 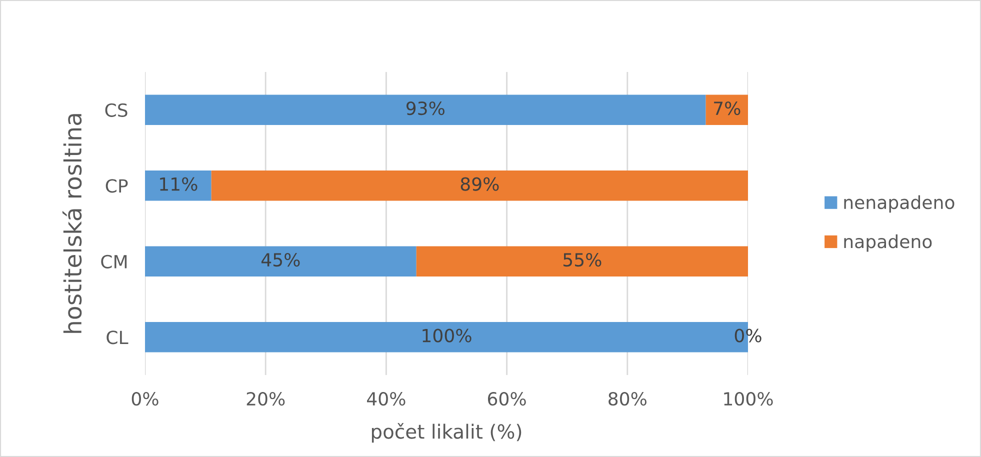 What do you see at coordinates (117, 186) in the screenshot?
I see `y-tick-label: CP` at bounding box center [117, 186].